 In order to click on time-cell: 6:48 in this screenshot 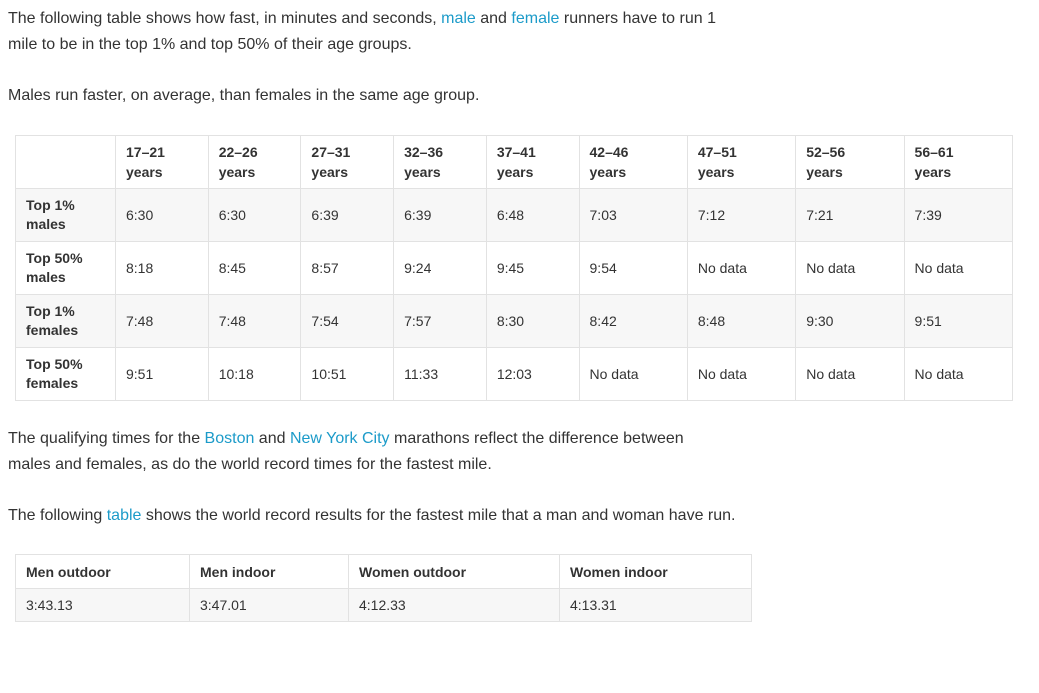, I will do `click(532, 215)`.